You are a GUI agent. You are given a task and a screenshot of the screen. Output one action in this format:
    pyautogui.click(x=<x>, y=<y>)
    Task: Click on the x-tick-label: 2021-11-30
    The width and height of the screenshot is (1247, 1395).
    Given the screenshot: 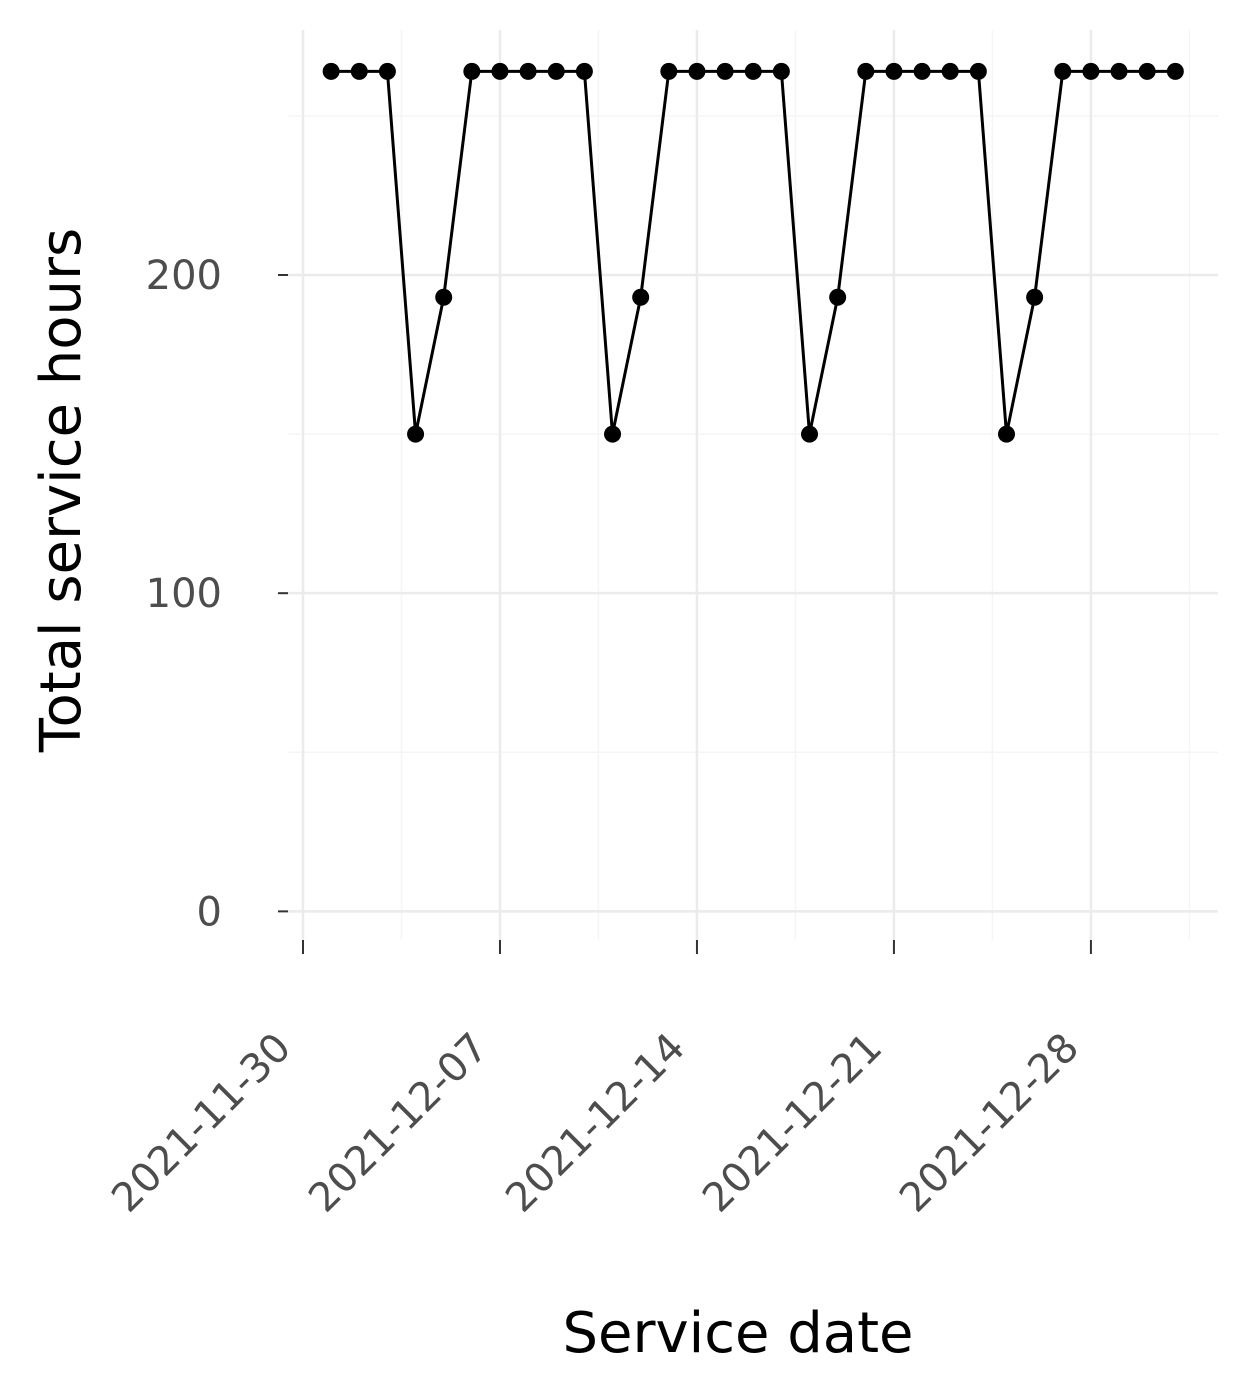 What is the action you would take?
    pyautogui.click(x=201, y=1123)
    